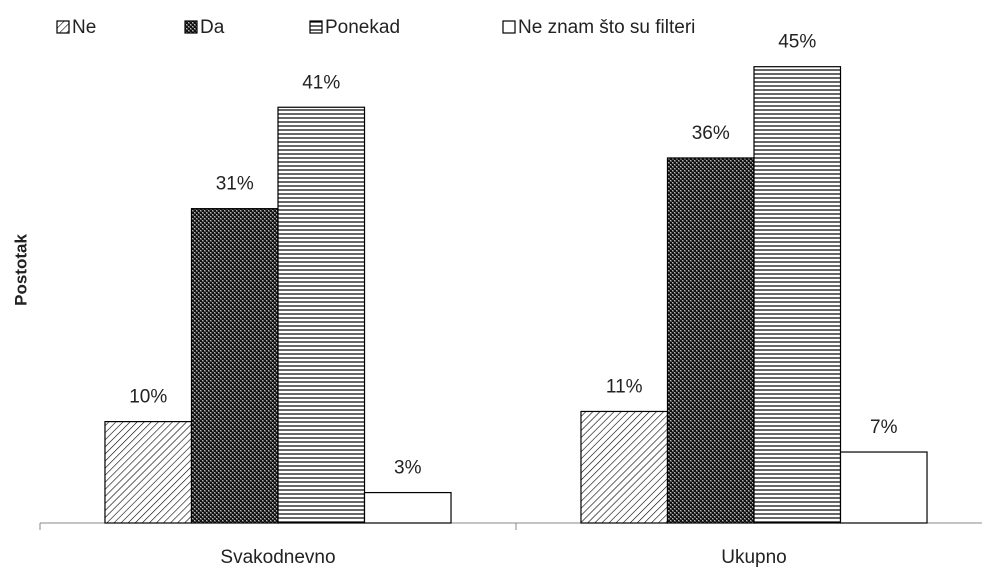 This screenshot has width=982, height=572. What do you see at coordinates (408, 468) in the screenshot?
I see `value-label: 3%` at bounding box center [408, 468].